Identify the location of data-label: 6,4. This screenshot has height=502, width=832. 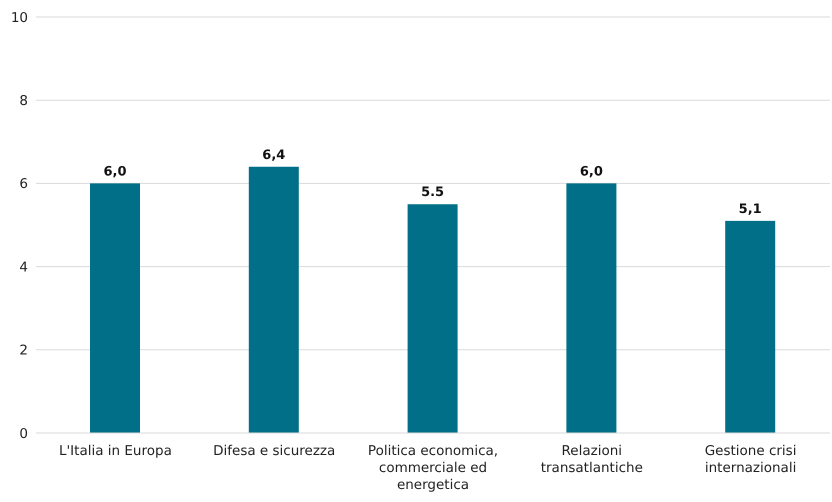
(274, 155).